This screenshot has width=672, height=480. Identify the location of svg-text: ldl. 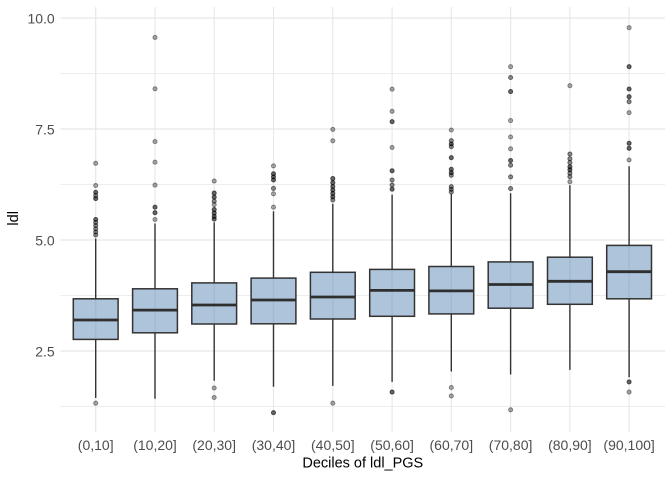
(14, 218).